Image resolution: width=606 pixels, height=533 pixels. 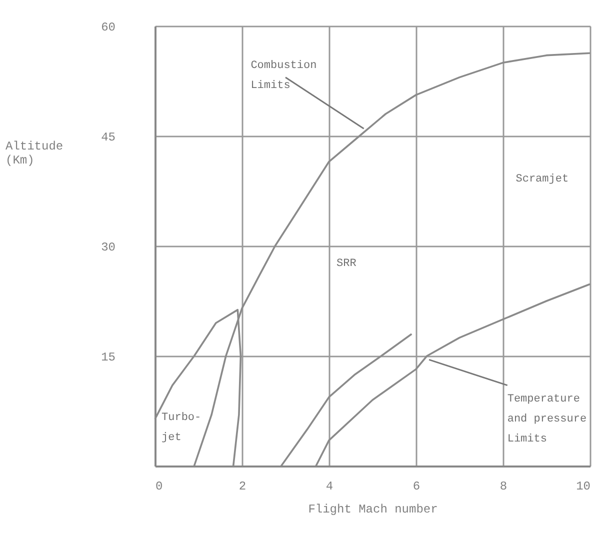 I want to click on annotation: Temperature and pressure Limits, so click(x=547, y=420).